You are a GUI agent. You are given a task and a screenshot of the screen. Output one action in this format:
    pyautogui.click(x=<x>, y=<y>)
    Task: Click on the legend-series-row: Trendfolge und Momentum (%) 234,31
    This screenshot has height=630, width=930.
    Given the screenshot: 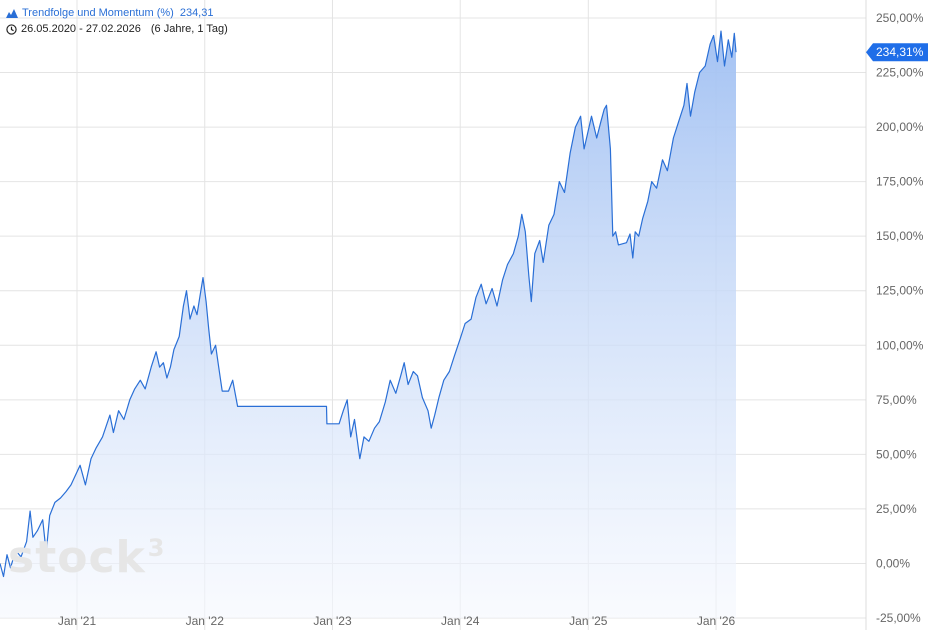 What is the action you would take?
    pyautogui.click(x=117, y=13)
    